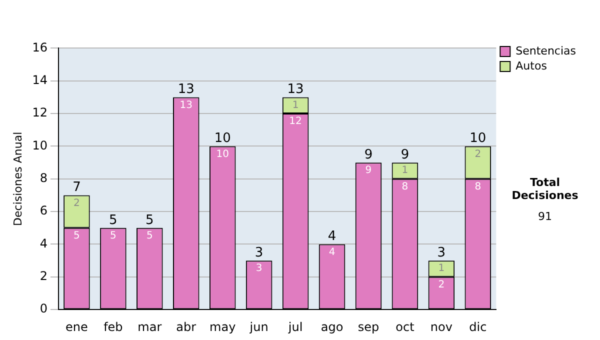  I want to click on x-tick-label: dic, so click(478, 327).